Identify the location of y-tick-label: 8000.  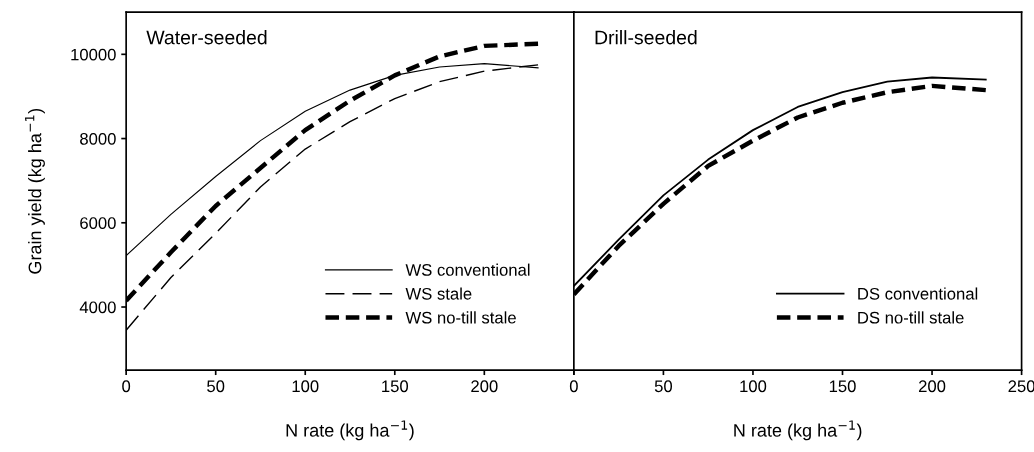
(98, 138).